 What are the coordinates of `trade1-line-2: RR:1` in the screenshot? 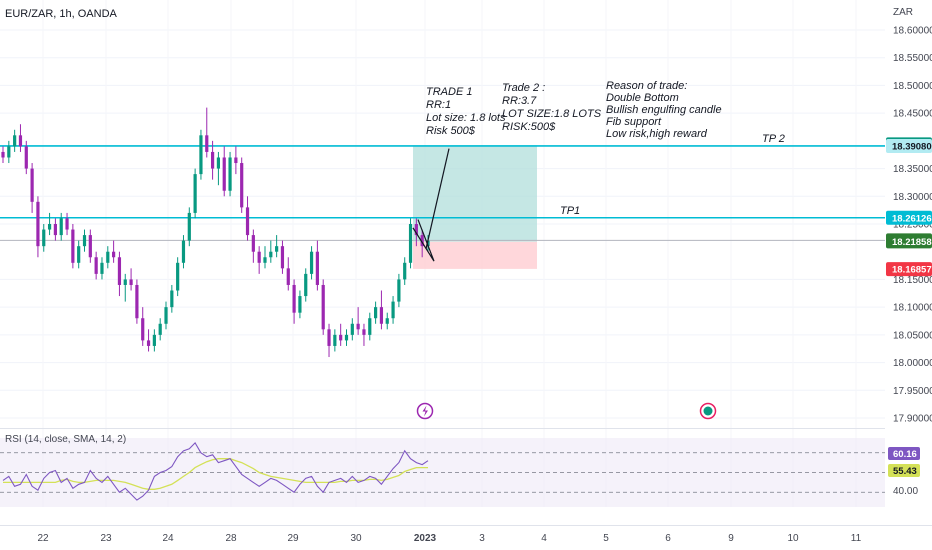 It's located at (438, 105).